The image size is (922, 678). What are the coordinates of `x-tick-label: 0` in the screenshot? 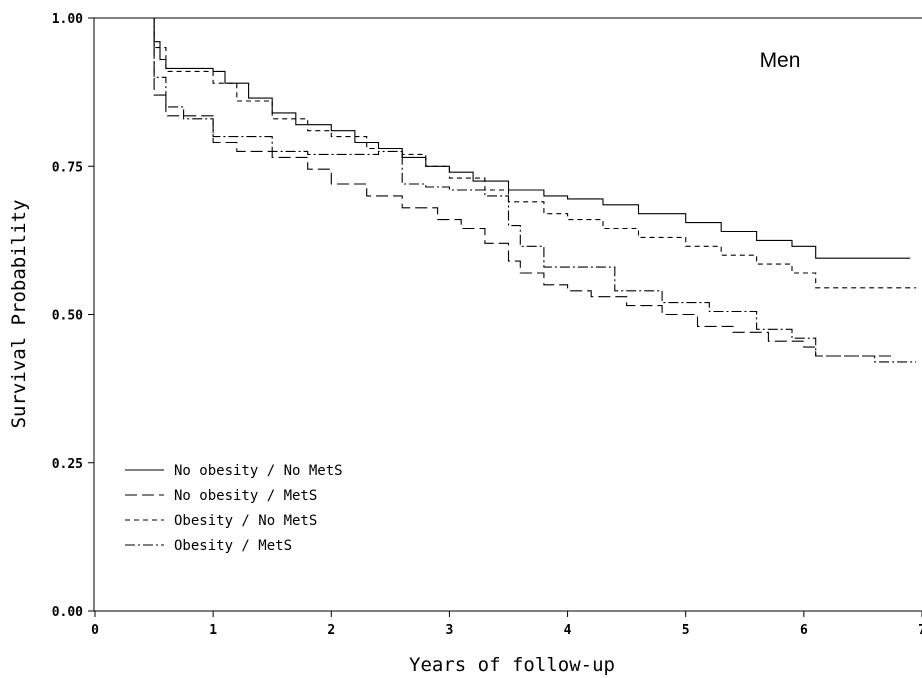 It's located at (95, 630).